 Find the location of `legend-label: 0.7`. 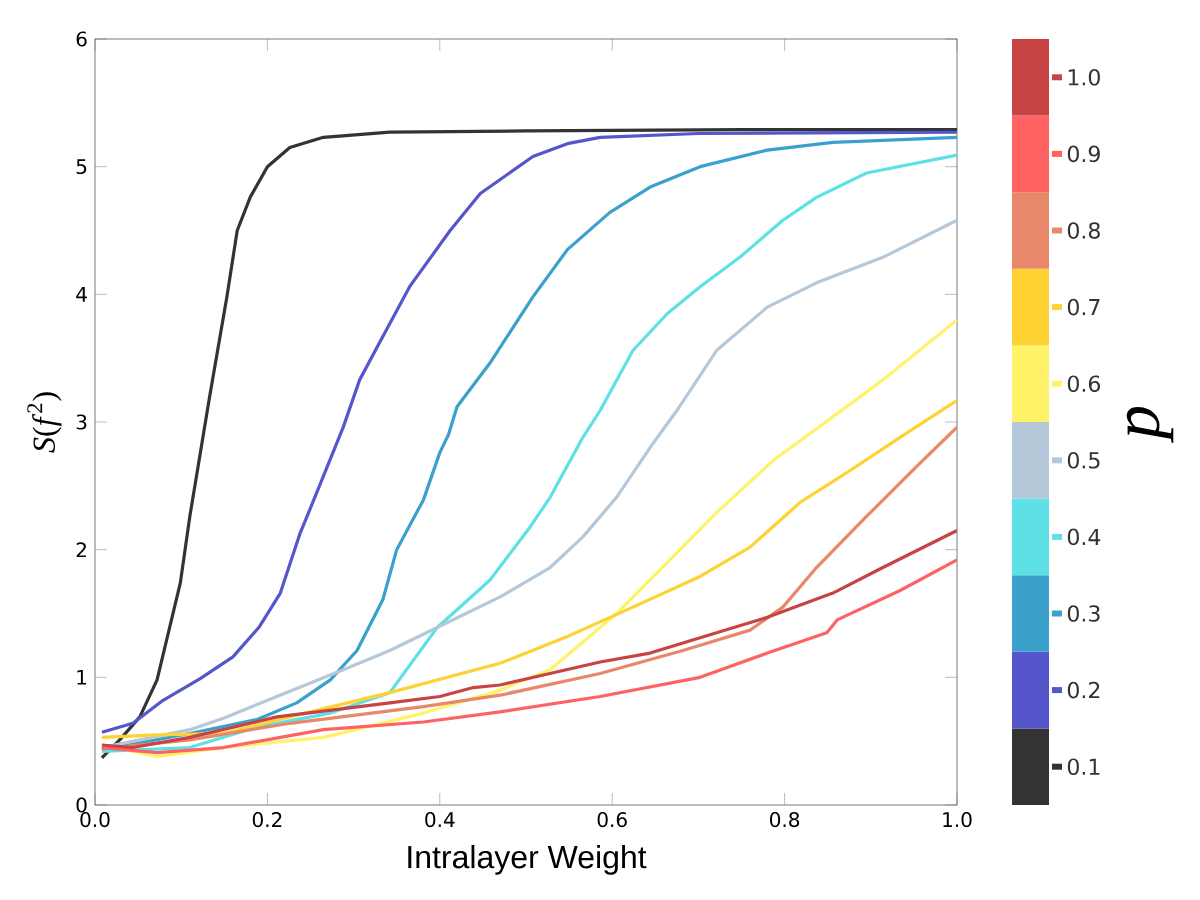

legend-label: 0.7 is located at coordinates (1083, 307).